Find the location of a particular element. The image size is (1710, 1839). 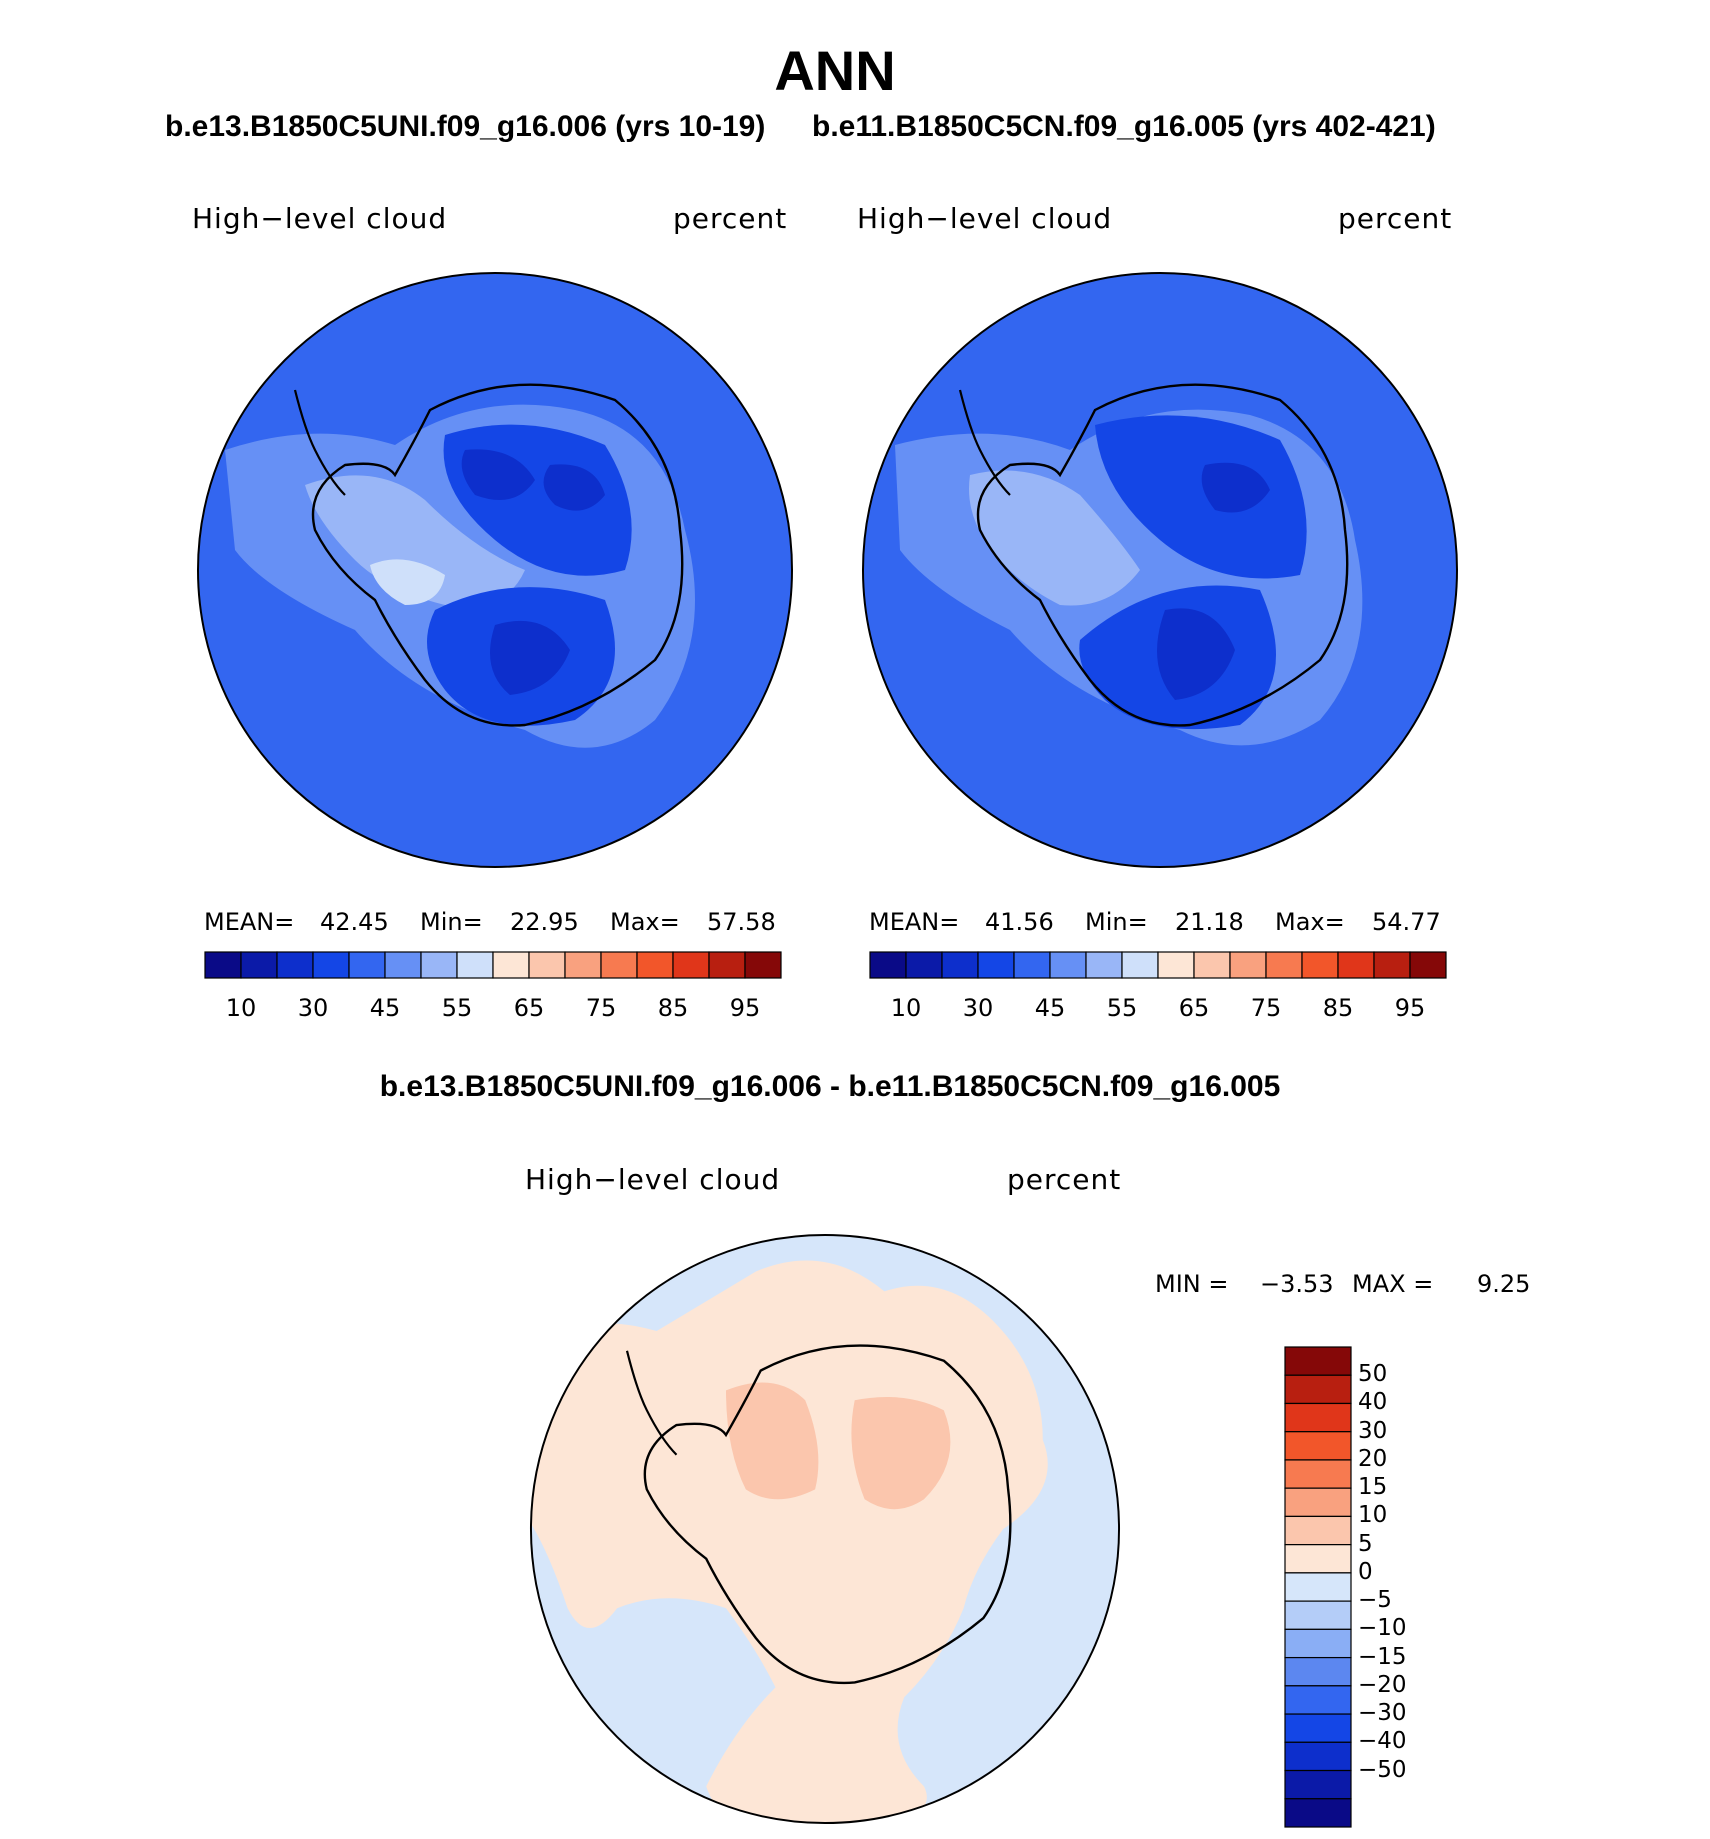

diff-min-label: MIN = is located at coordinates (1192, 1284).